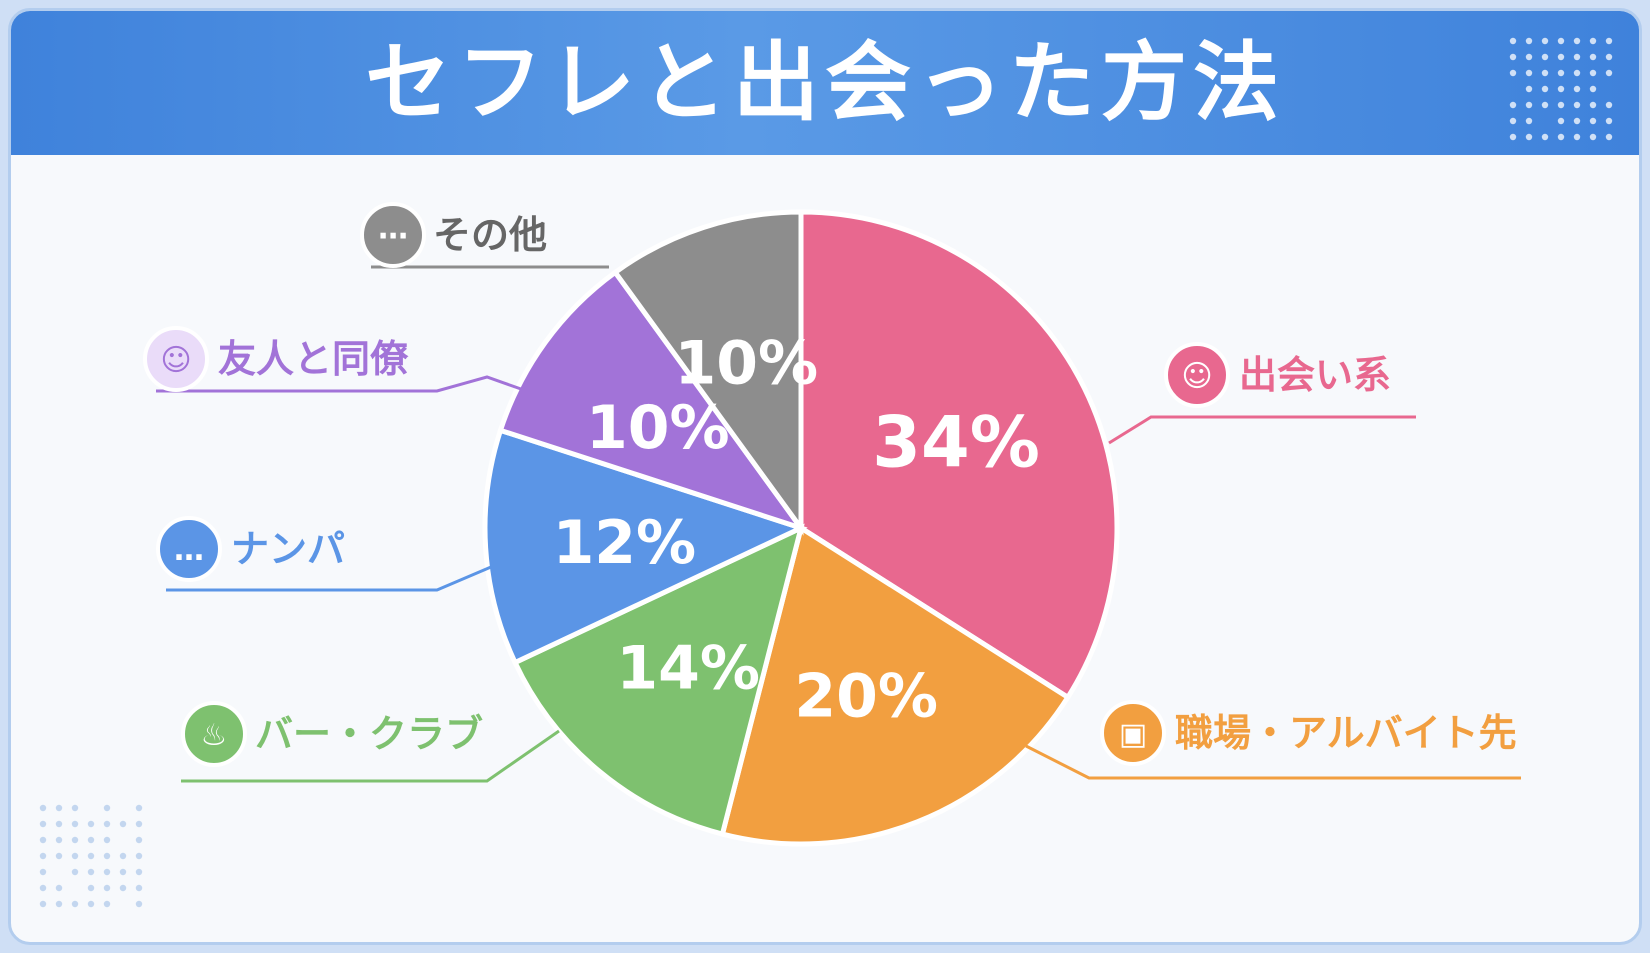  I want to click on callout-label: その他, so click(490, 235).